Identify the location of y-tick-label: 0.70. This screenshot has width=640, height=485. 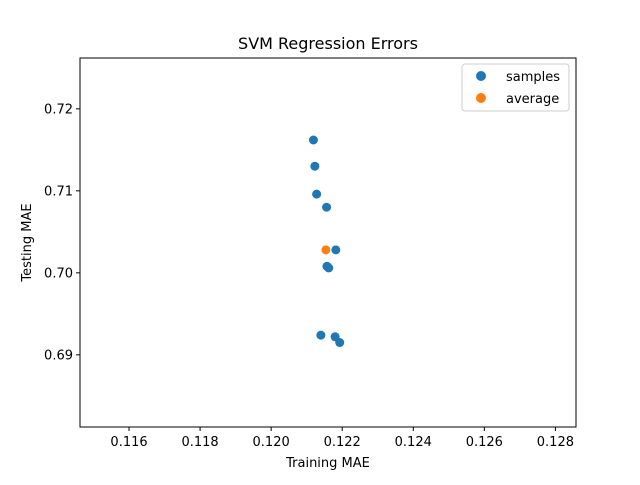
(58, 273).